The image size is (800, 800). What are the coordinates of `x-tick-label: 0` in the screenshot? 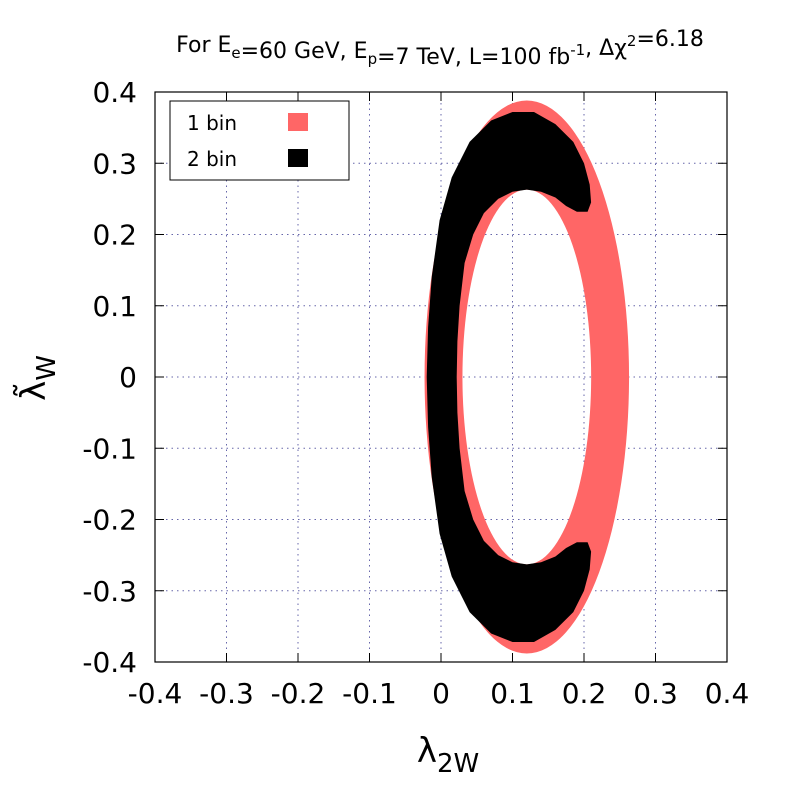 It's located at (441, 693).